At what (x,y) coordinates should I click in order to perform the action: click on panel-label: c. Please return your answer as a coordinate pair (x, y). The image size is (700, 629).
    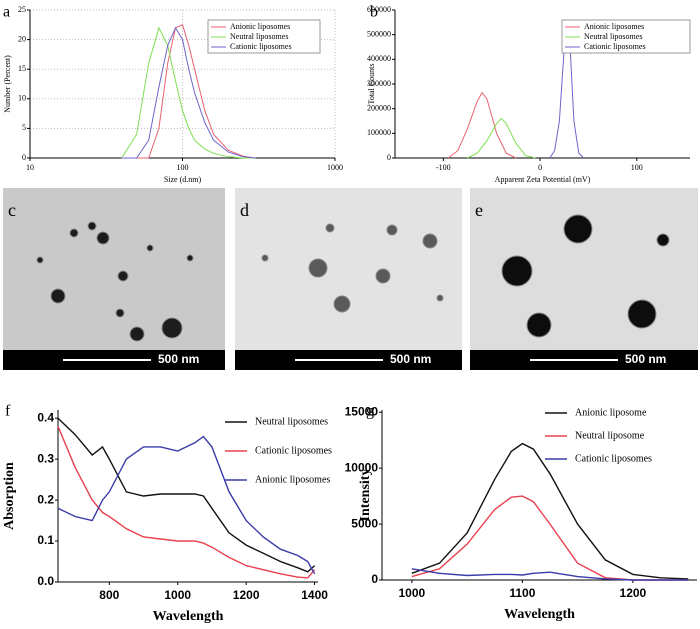
    Looking at the image, I should click on (12, 210).